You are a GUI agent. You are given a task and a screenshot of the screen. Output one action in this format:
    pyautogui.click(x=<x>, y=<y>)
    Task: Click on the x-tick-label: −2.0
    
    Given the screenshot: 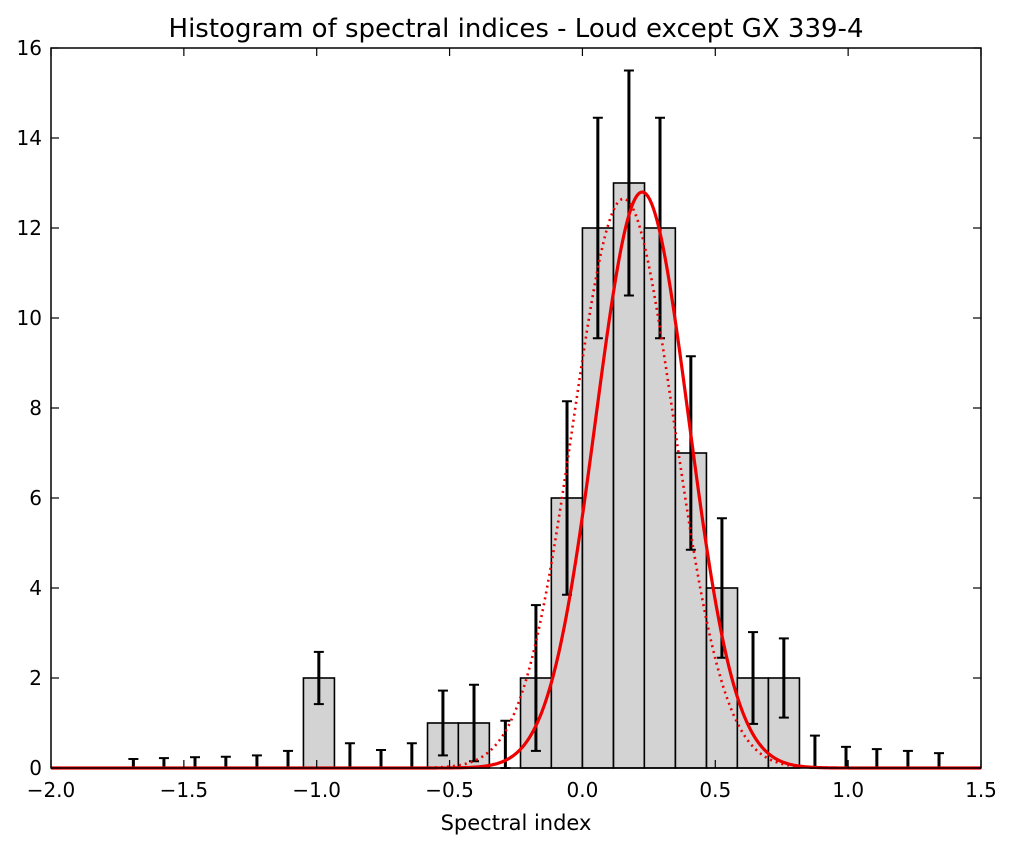 What is the action you would take?
    pyautogui.click(x=51, y=790)
    